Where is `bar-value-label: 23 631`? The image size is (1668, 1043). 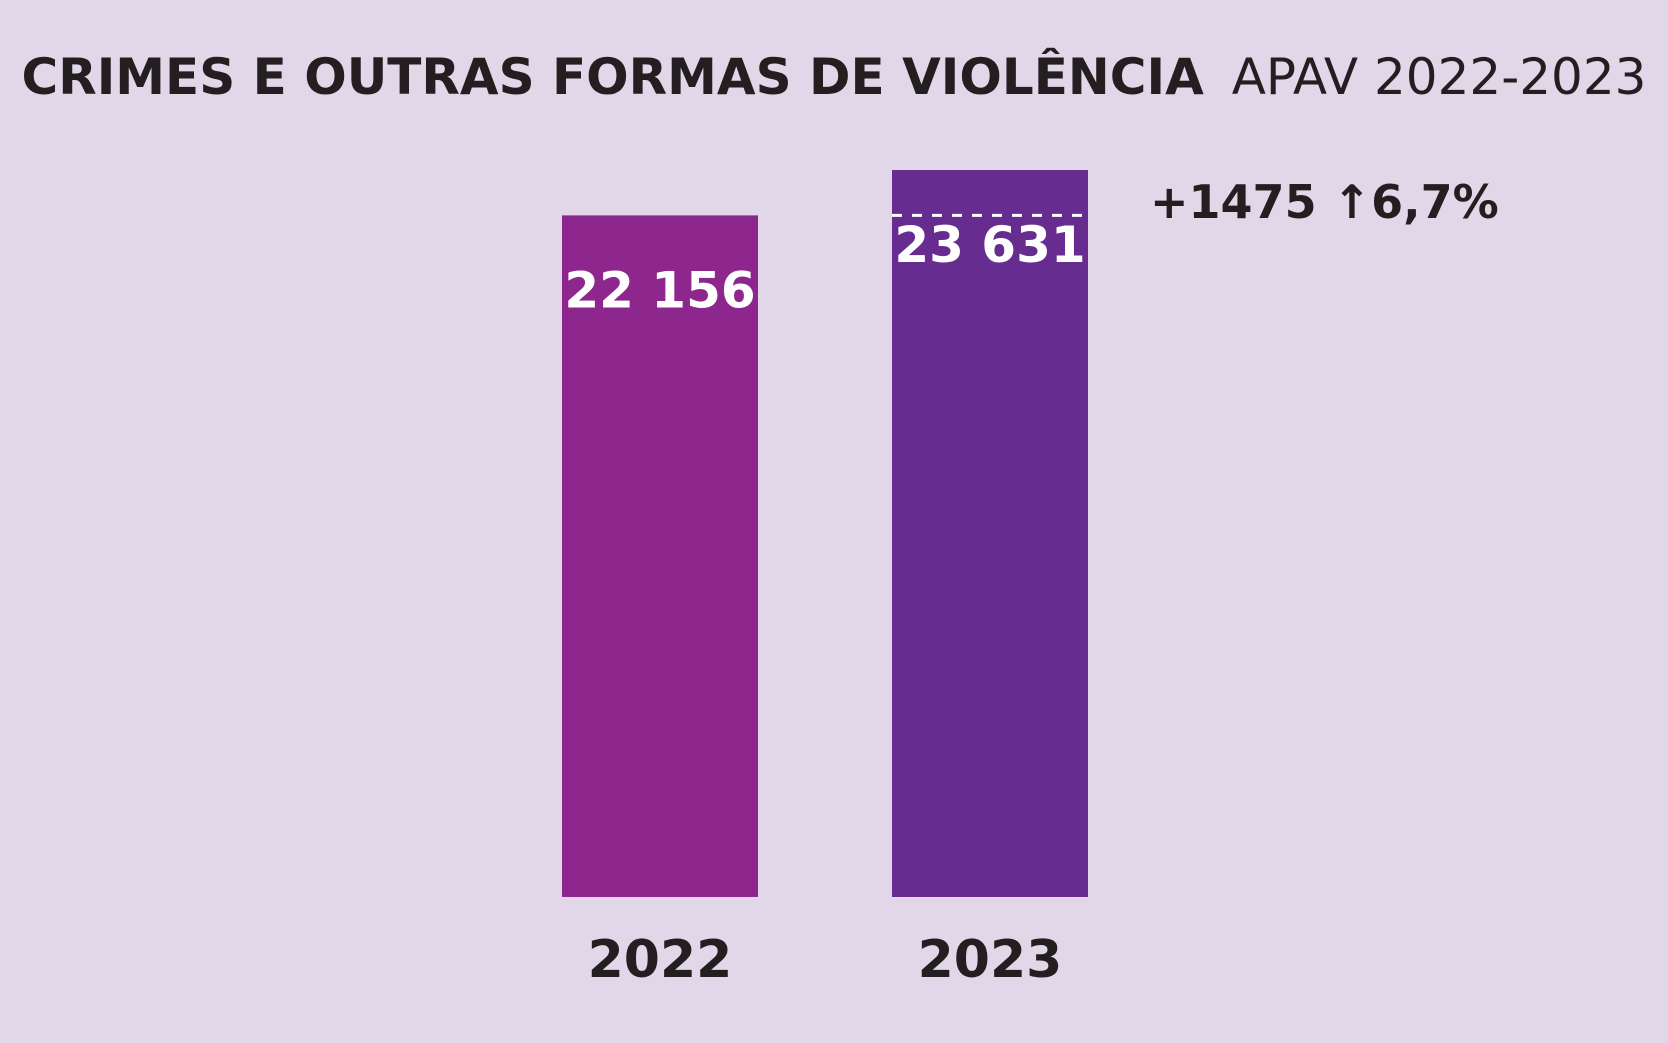
bar-value-label: 23 631 is located at coordinates (989, 245).